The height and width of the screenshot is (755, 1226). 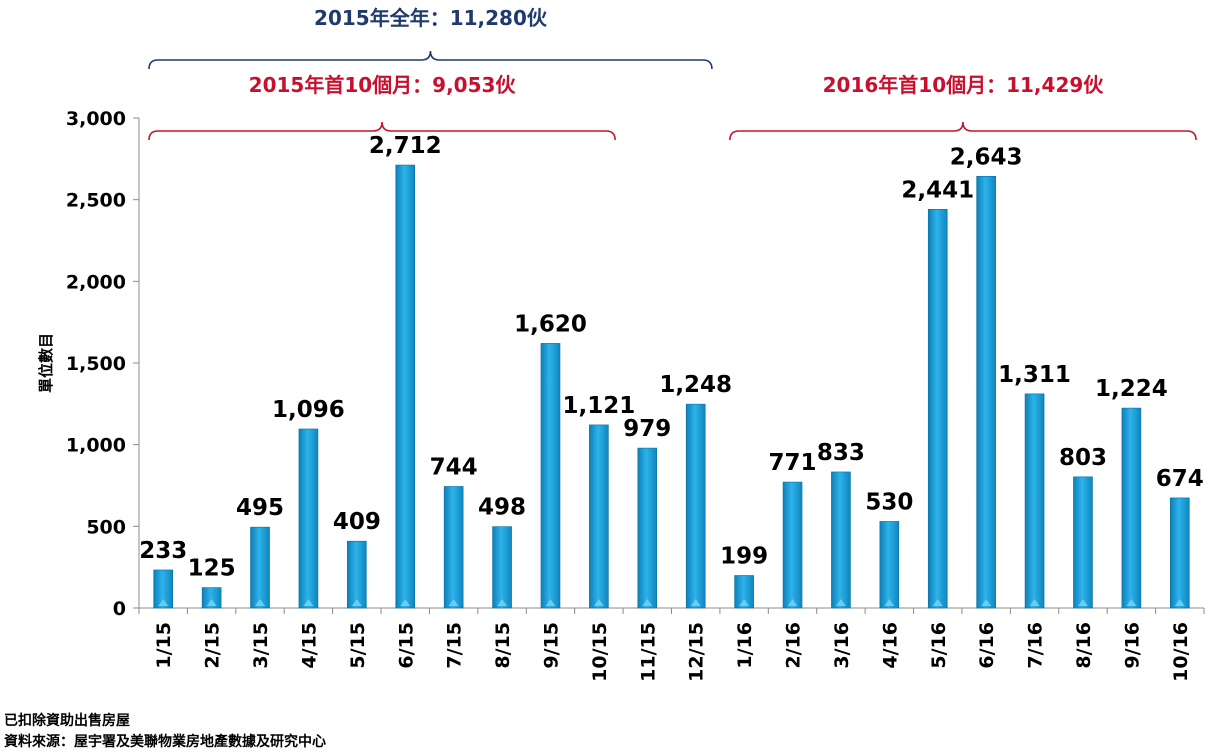 I want to click on data-label: 498, so click(x=502, y=508).